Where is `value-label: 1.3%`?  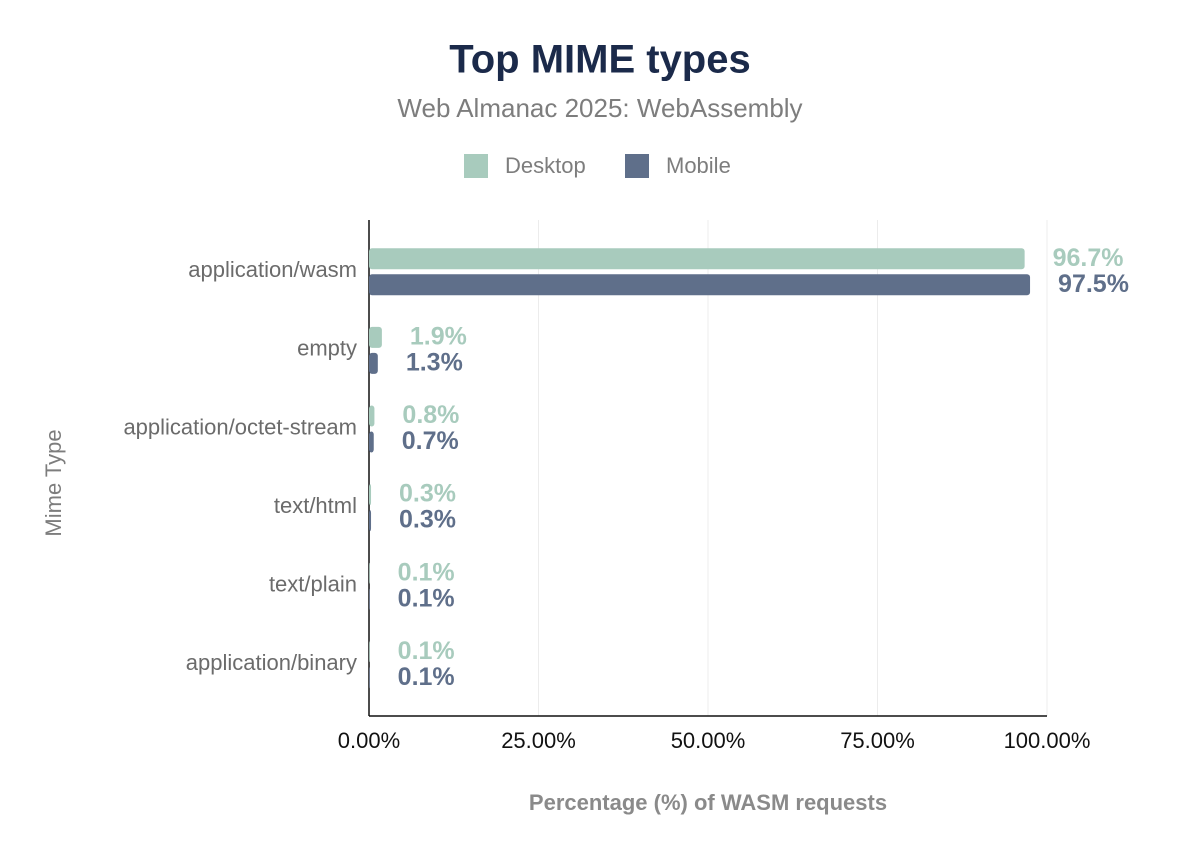 value-label: 1.3% is located at coordinates (434, 363).